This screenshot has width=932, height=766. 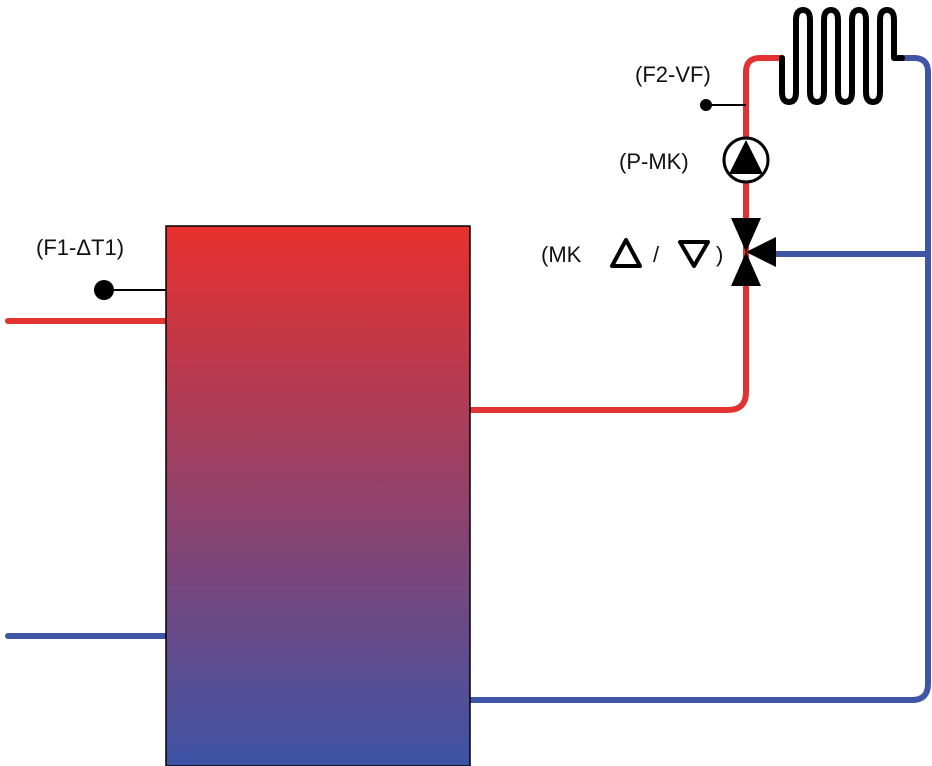 I want to click on sensor-f2-label: (F2-VF), so click(x=673, y=74).